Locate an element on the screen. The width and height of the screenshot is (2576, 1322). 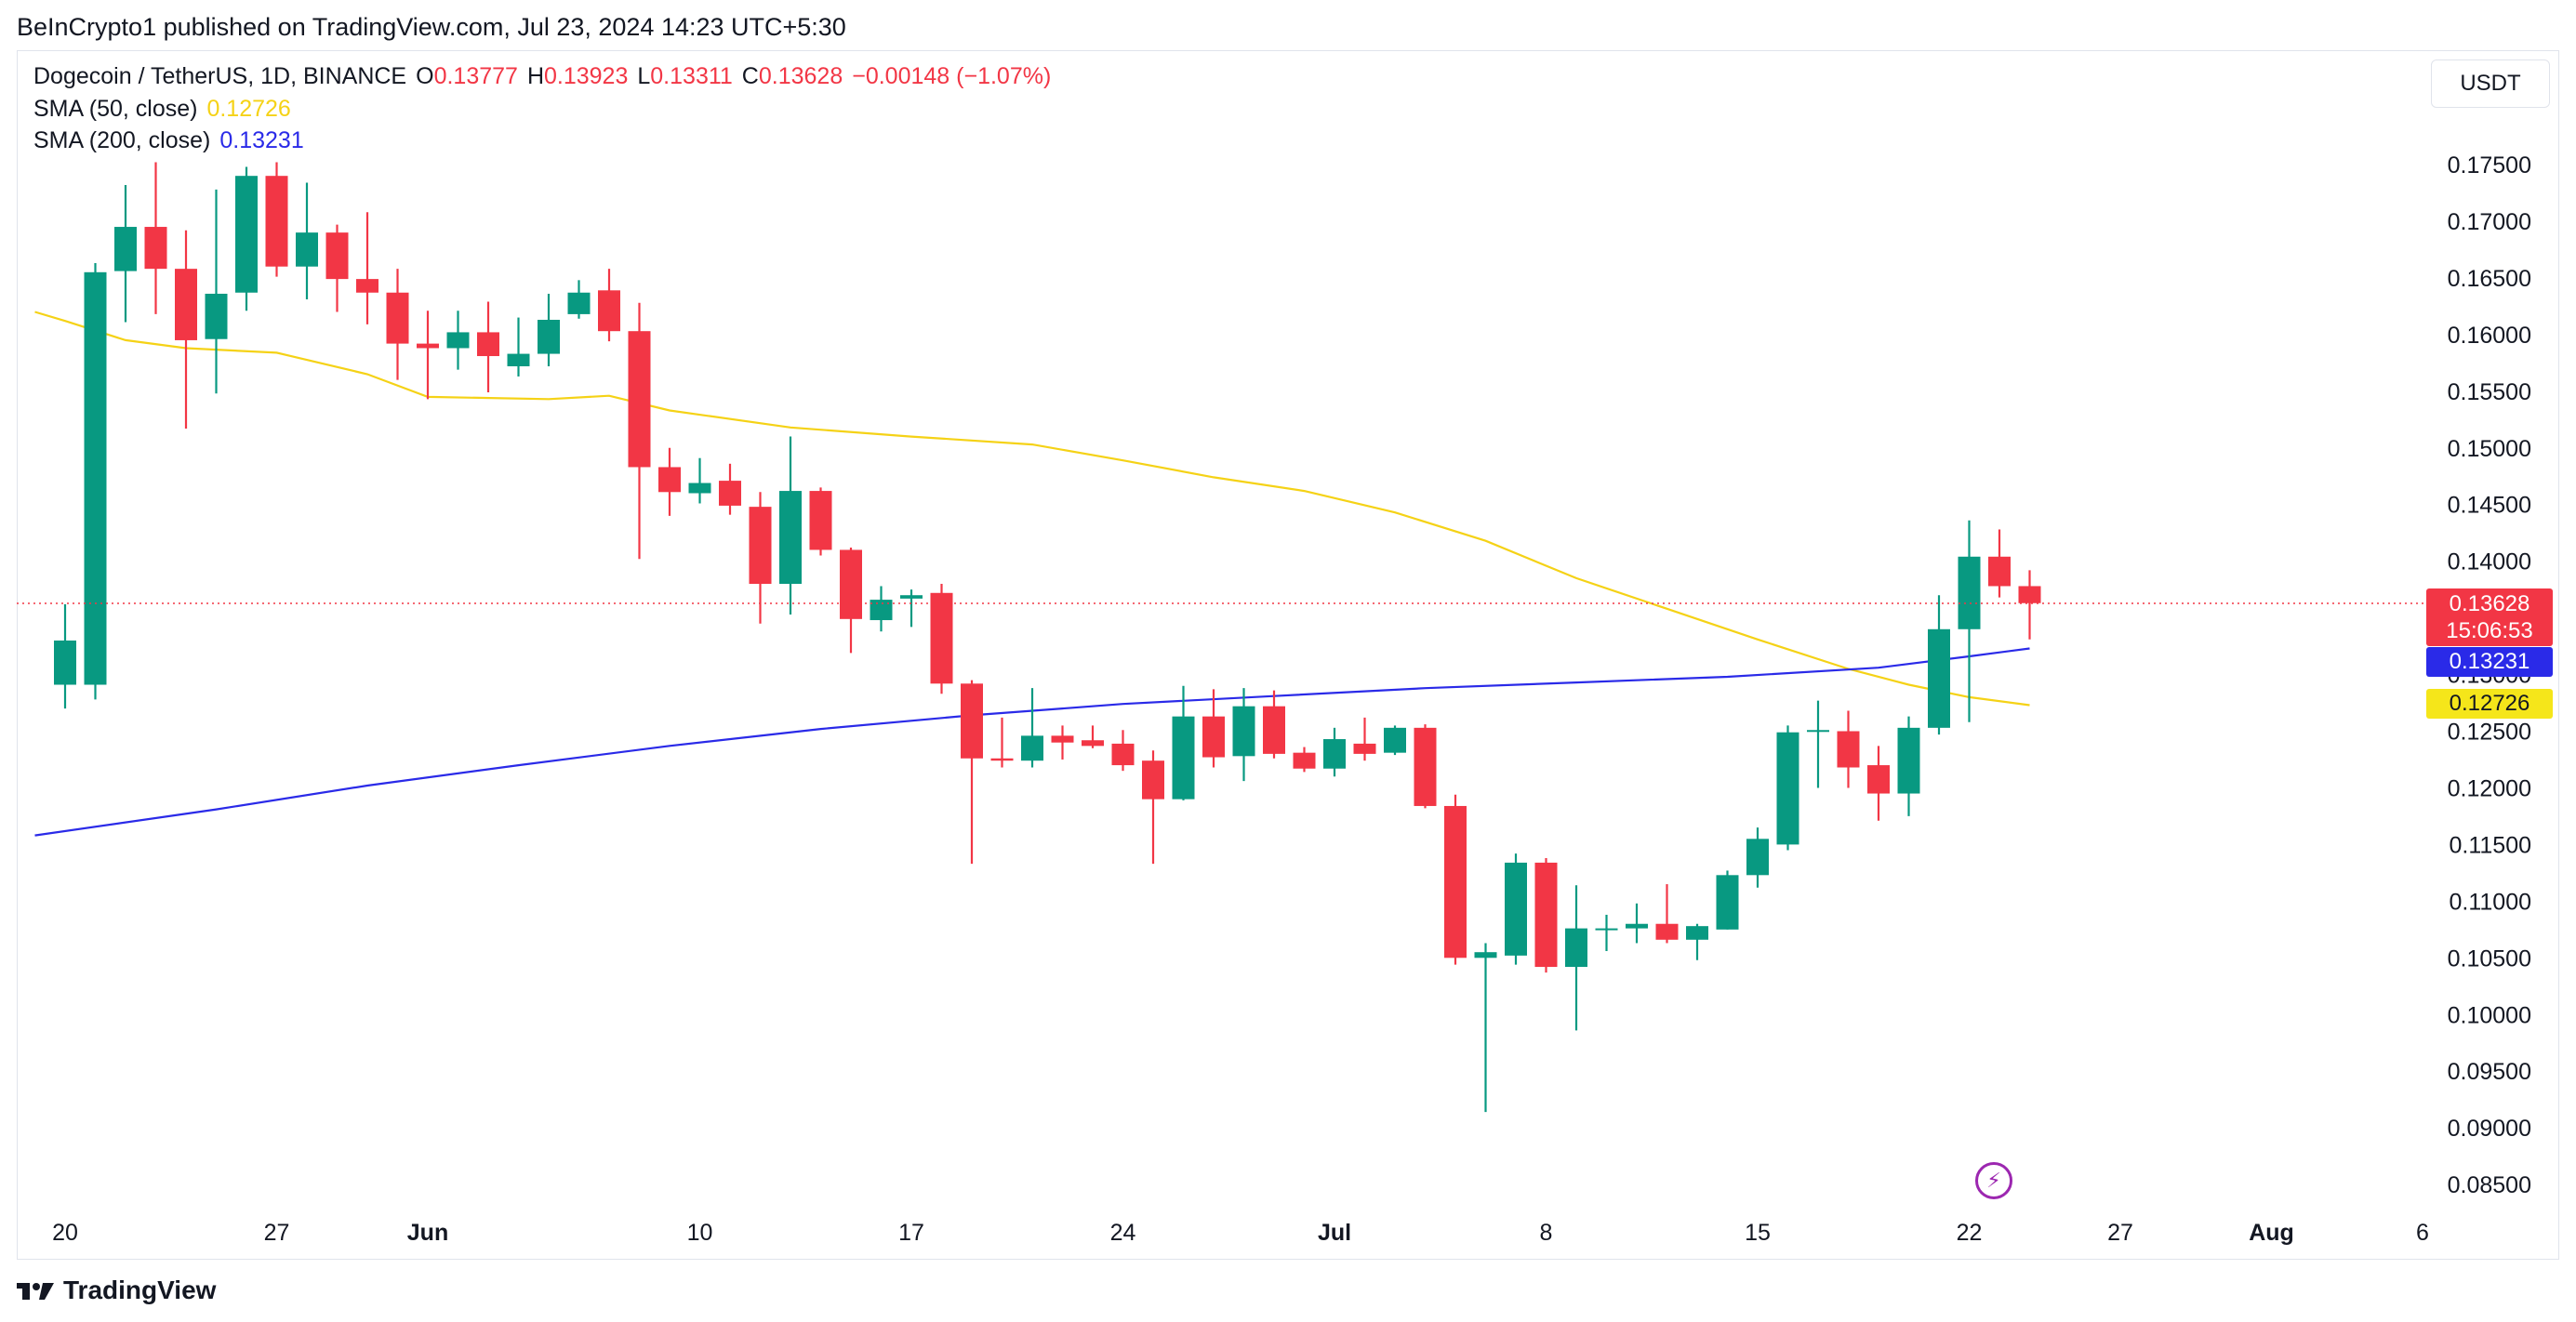
sma200-value: 0.13231 is located at coordinates (261, 140).